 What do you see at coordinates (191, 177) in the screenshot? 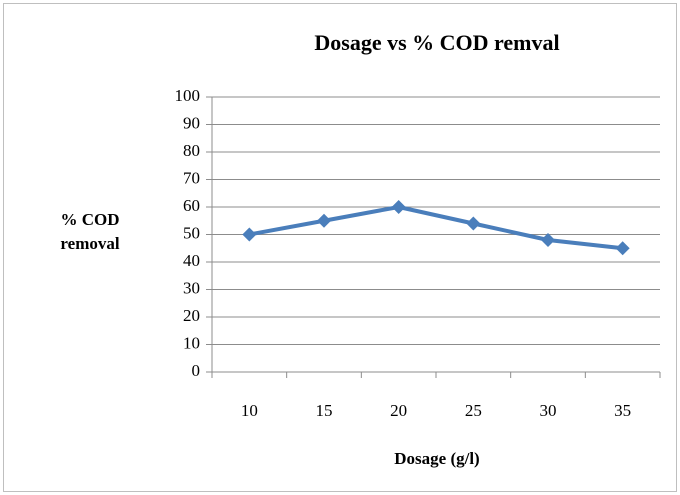
I see `y-tick-label: 70` at bounding box center [191, 177].